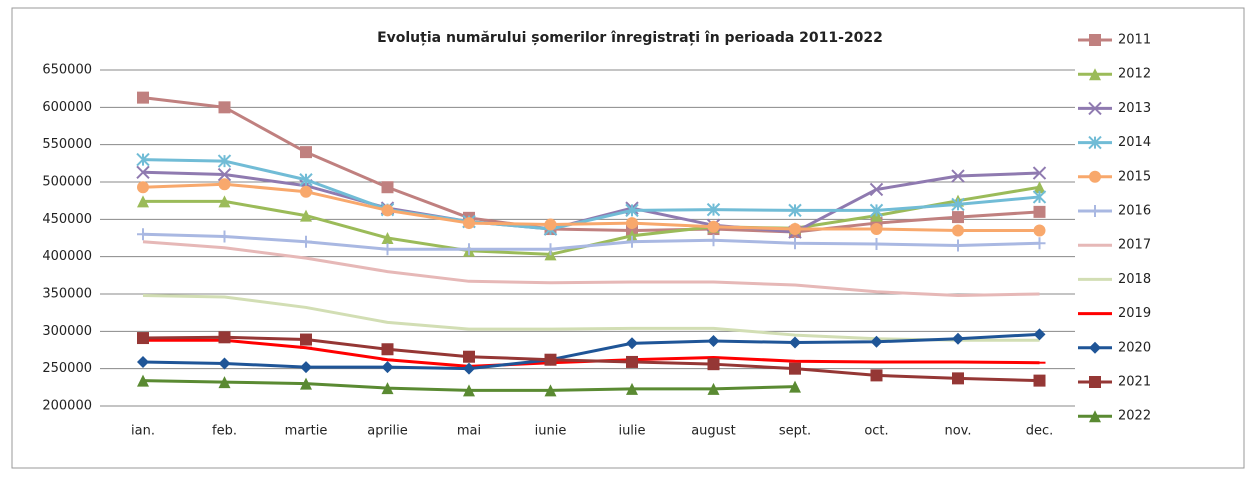  Describe the element at coordinates (795, 431) in the screenshot. I see `x-tick-label: sept.` at that location.